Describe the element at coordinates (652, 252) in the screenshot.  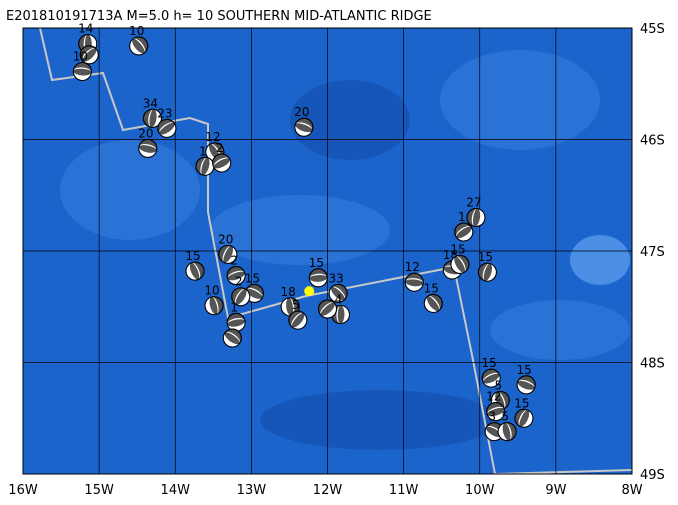
I see `y-tick-label: 47S` at that location.